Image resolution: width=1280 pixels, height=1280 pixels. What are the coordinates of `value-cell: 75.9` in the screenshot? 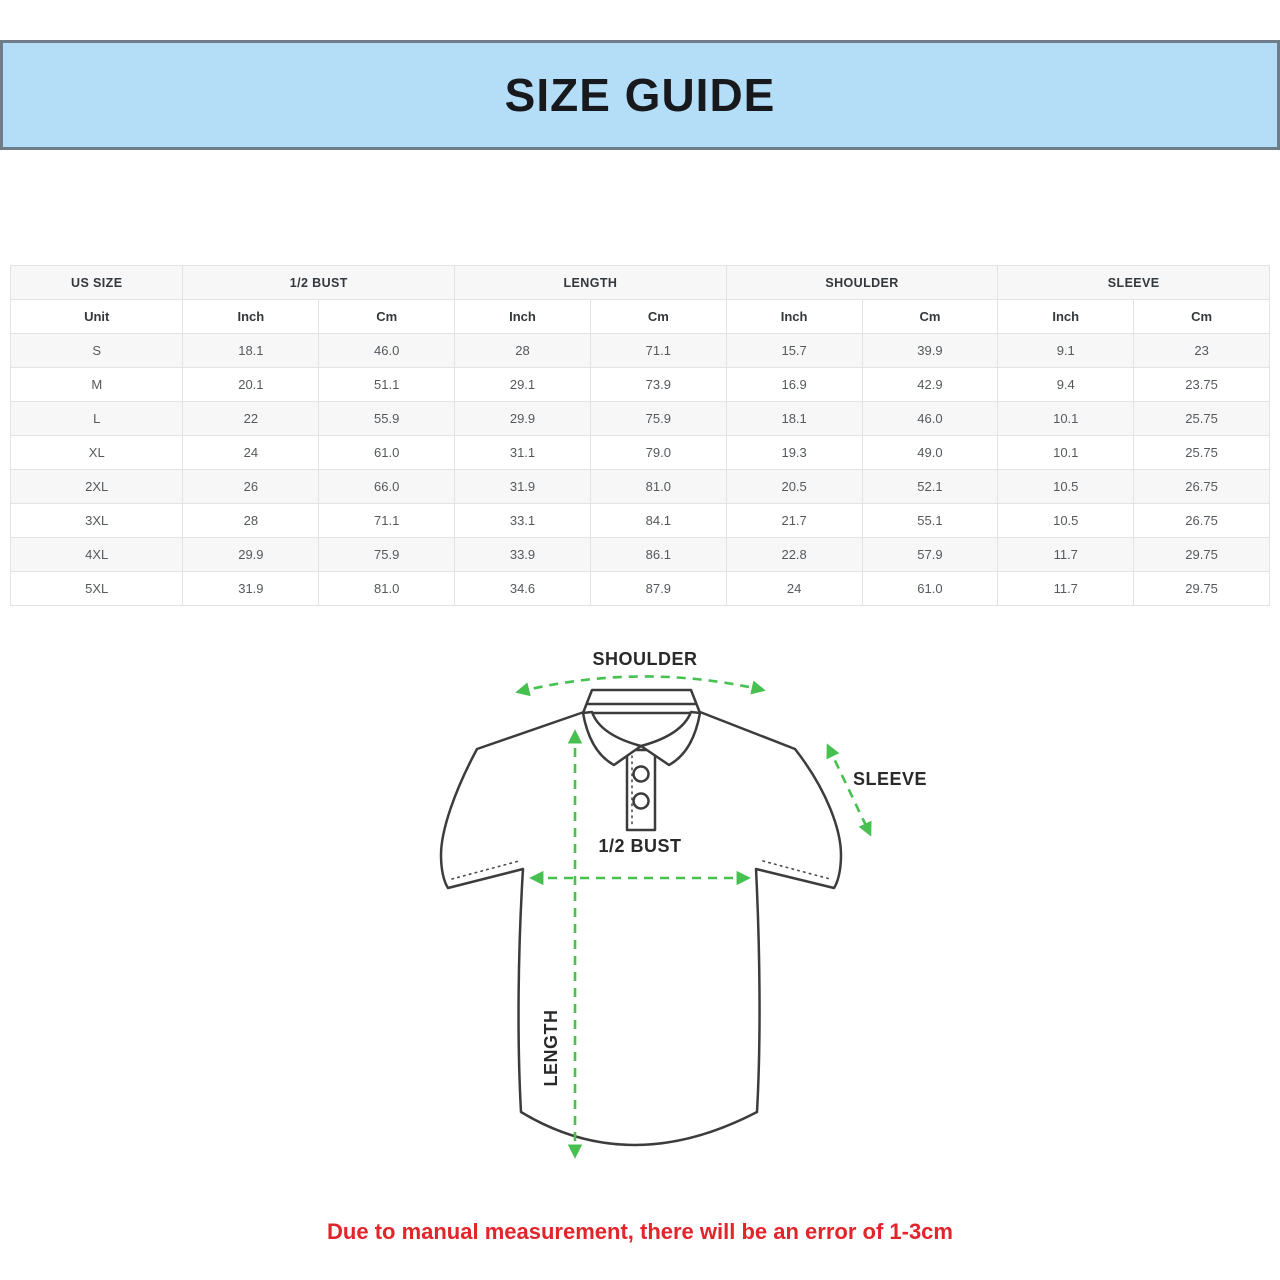 It's located at (387, 554).